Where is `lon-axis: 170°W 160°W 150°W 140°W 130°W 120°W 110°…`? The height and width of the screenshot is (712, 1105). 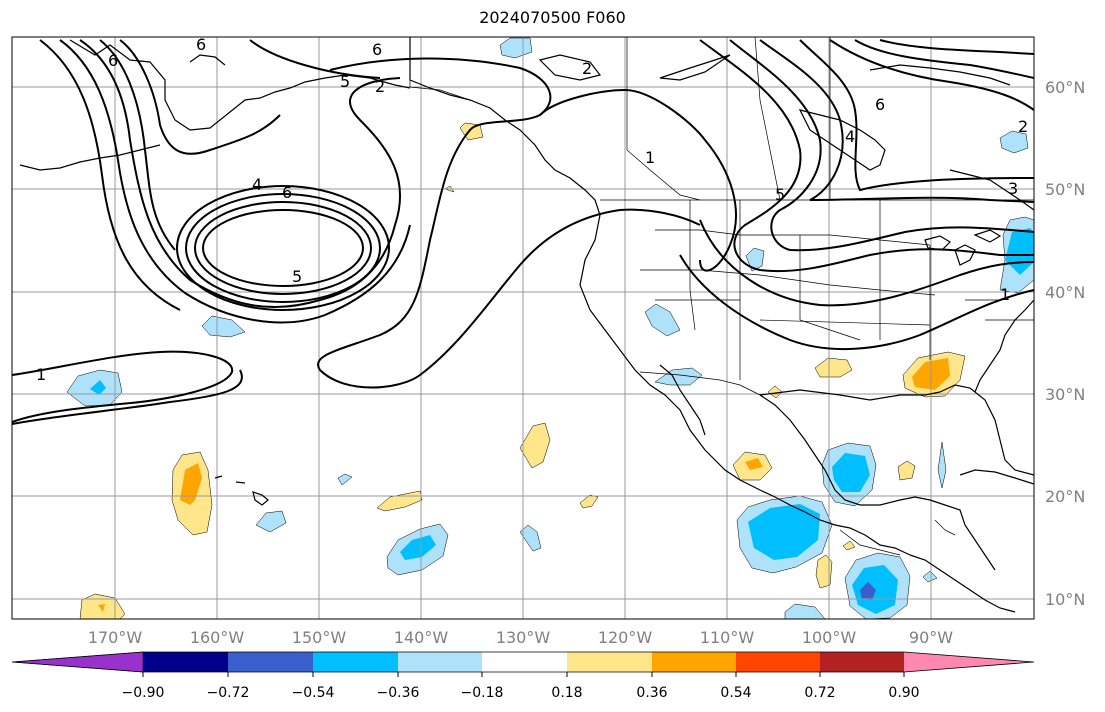 lon-axis: 170°W 160°W 150°W 140°W 130°W 120°W 110°… is located at coordinates (520, 637).